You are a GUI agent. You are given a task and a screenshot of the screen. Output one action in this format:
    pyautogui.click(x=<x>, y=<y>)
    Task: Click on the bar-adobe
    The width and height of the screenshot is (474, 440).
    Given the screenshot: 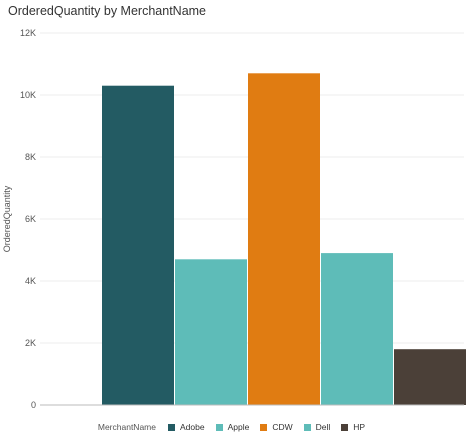 What is the action you would take?
    pyautogui.click(x=138, y=245)
    